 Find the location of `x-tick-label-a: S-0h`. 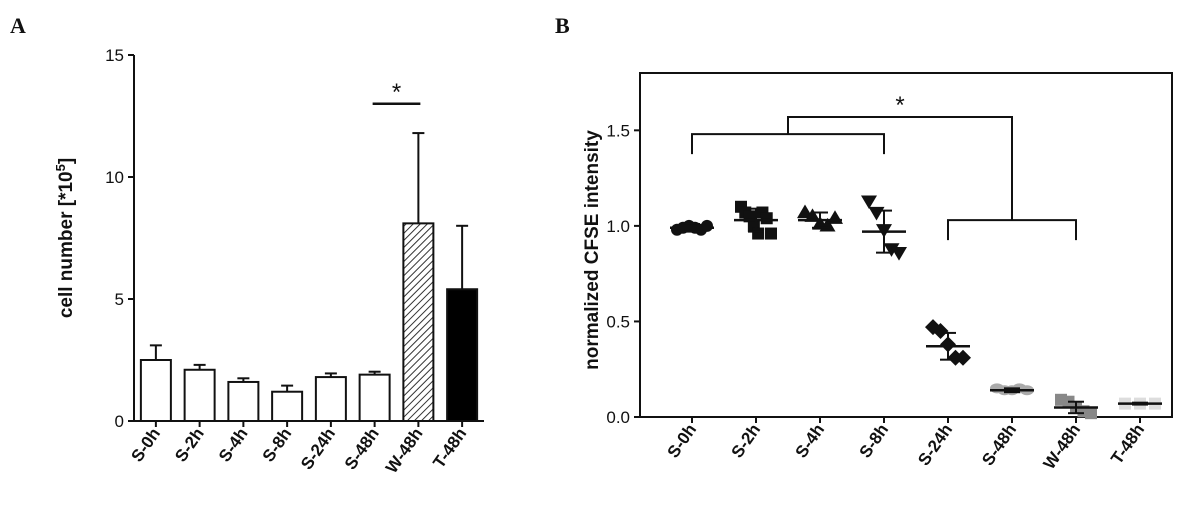

x-tick-label-a: S-0h is located at coordinates (145, 444).